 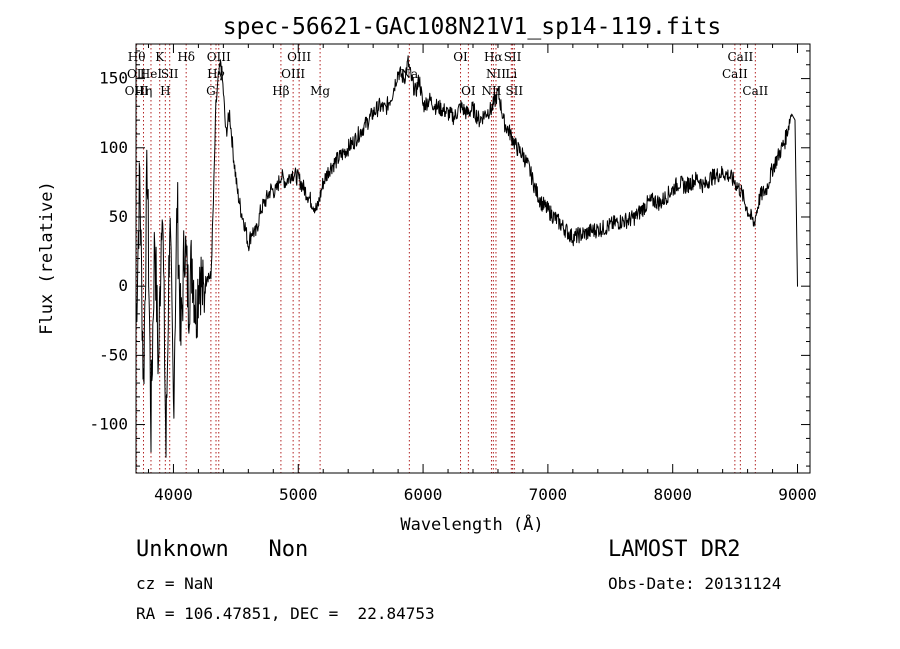 What do you see at coordinates (797, 494) in the screenshot?
I see `x-tick-label: 9000` at bounding box center [797, 494].